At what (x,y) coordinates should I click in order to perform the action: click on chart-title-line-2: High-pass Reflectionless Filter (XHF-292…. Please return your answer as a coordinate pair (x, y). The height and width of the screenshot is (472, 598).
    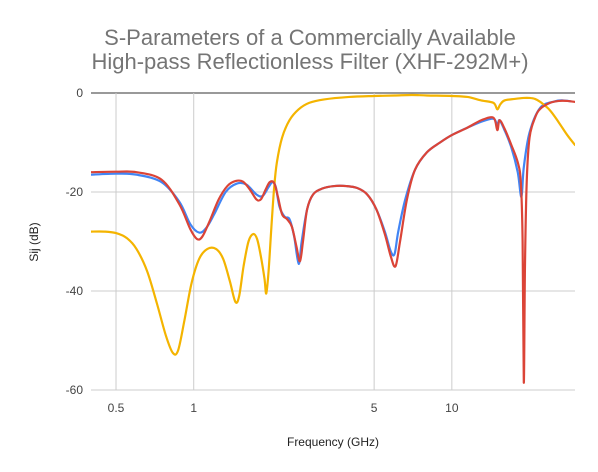
    Looking at the image, I should click on (310, 61).